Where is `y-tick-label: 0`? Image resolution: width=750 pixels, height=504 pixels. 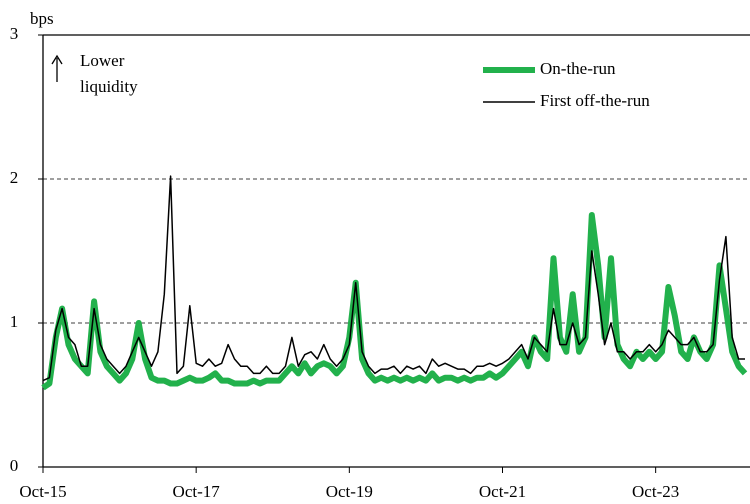
y-tick-label: 0 is located at coordinates (14, 465).